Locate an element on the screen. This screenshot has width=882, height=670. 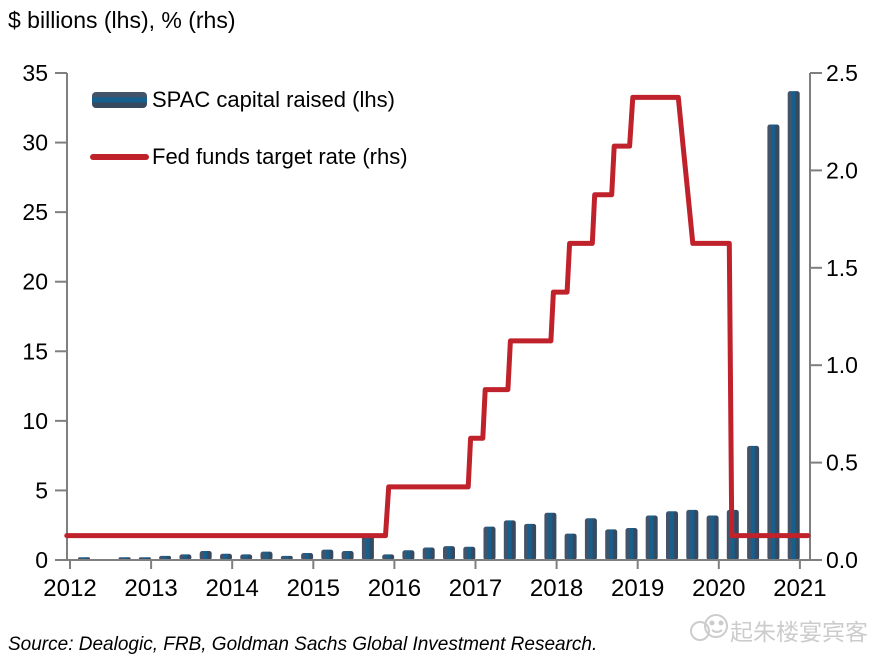
bar-2018-q2 is located at coordinates (590, 539).